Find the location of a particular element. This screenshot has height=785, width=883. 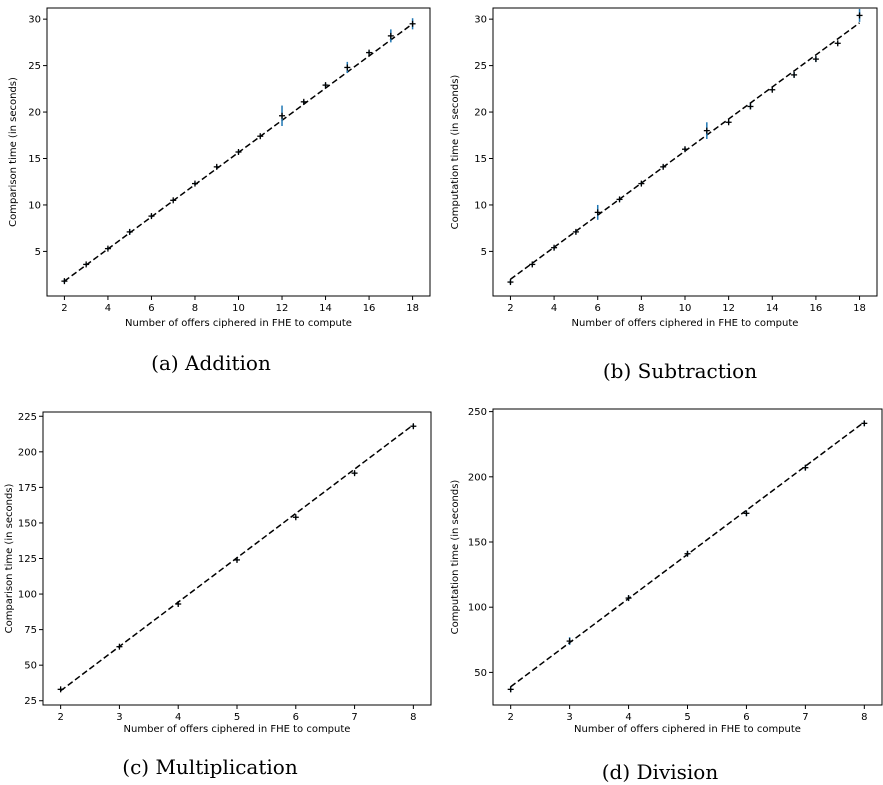

subfigure-caption: (c) Multiplication is located at coordinates (210, 767).